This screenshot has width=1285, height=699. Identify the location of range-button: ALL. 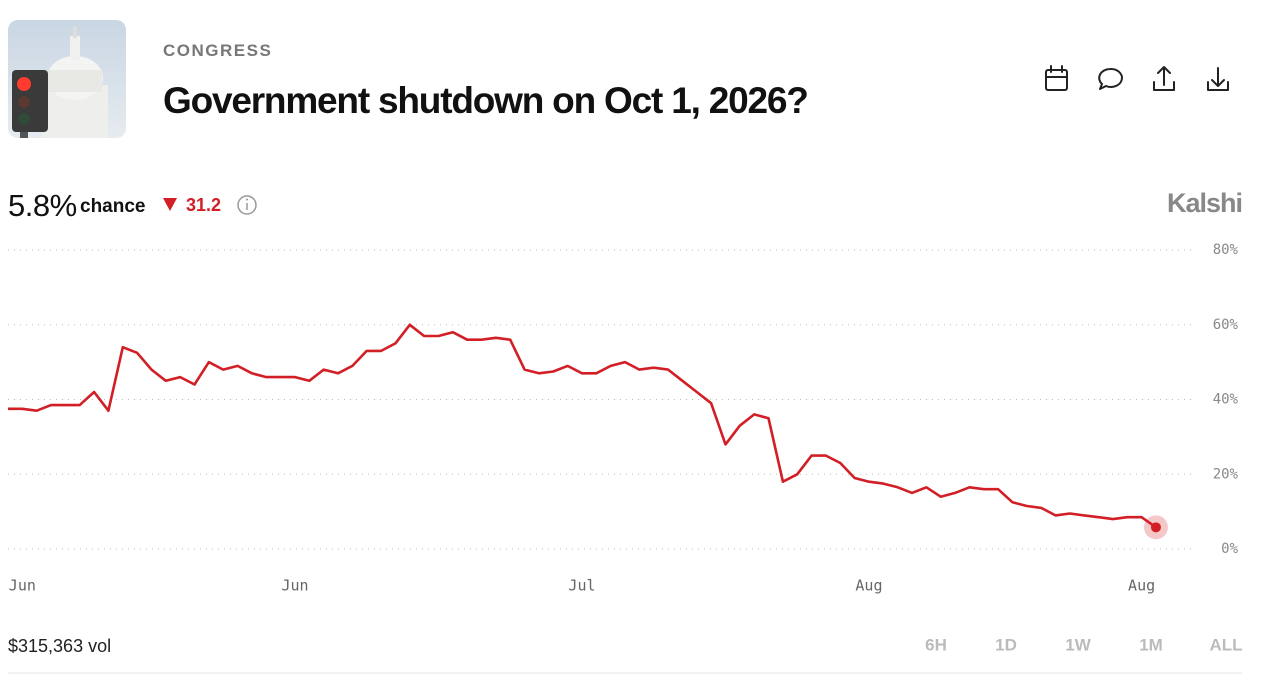
(1225, 644).